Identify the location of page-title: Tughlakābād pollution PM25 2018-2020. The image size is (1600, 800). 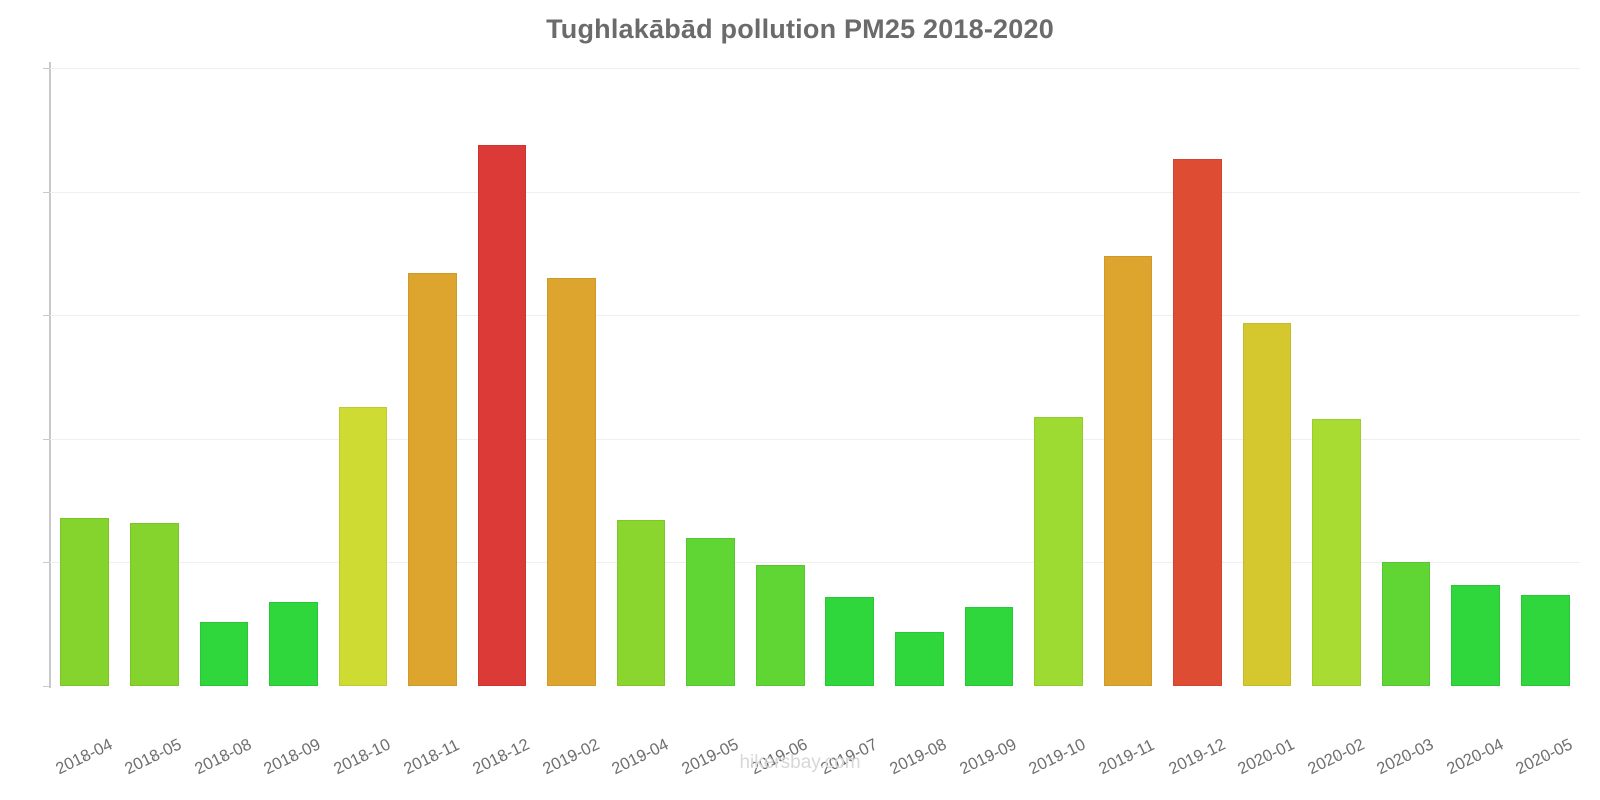
(800, 29).